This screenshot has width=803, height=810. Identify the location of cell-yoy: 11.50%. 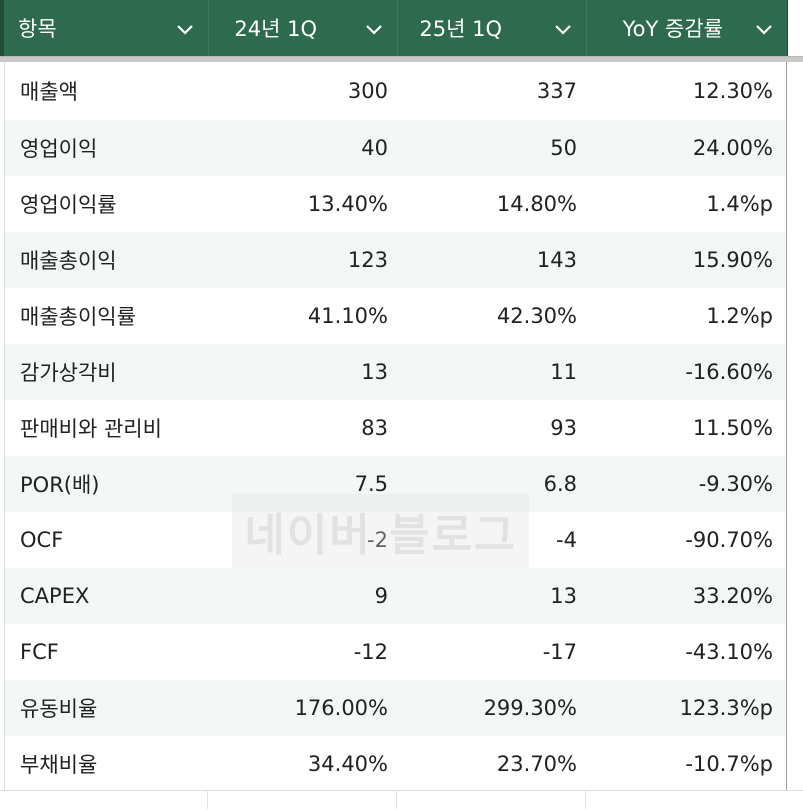
(732, 428).